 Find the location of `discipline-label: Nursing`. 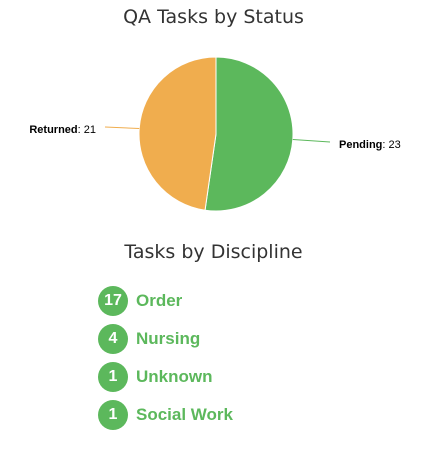

discipline-label: Nursing is located at coordinates (168, 338).